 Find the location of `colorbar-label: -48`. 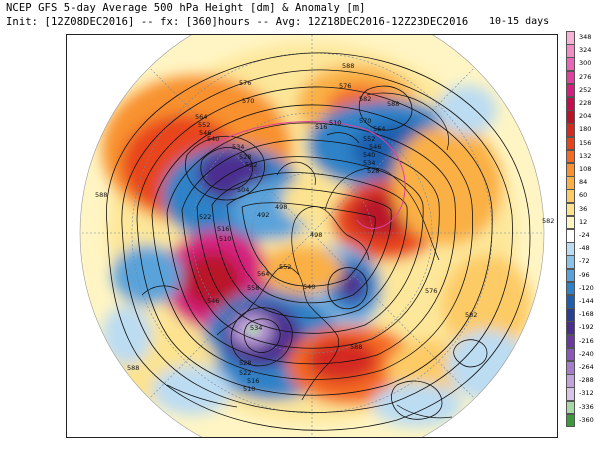

colorbar-label: -48 is located at coordinates (584, 248).